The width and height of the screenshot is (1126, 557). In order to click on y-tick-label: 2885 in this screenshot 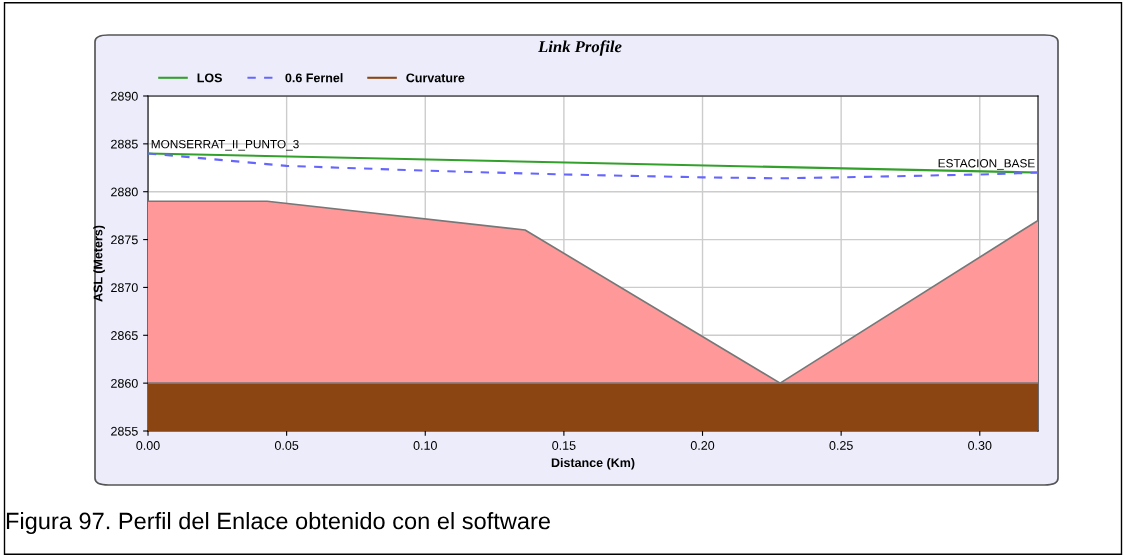, I will do `click(124, 144)`.